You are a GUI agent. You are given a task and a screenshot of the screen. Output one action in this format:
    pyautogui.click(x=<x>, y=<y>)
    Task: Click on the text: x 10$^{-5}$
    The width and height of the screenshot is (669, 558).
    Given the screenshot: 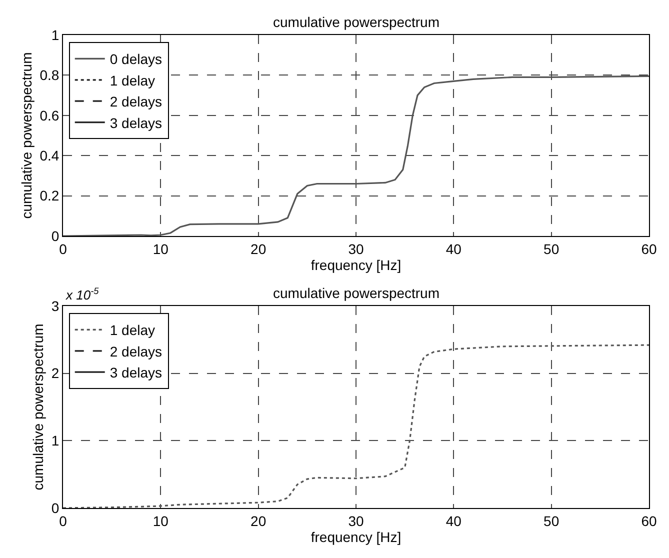 What is the action you would take?
    pyautogui.click(x=82, y=294)
    